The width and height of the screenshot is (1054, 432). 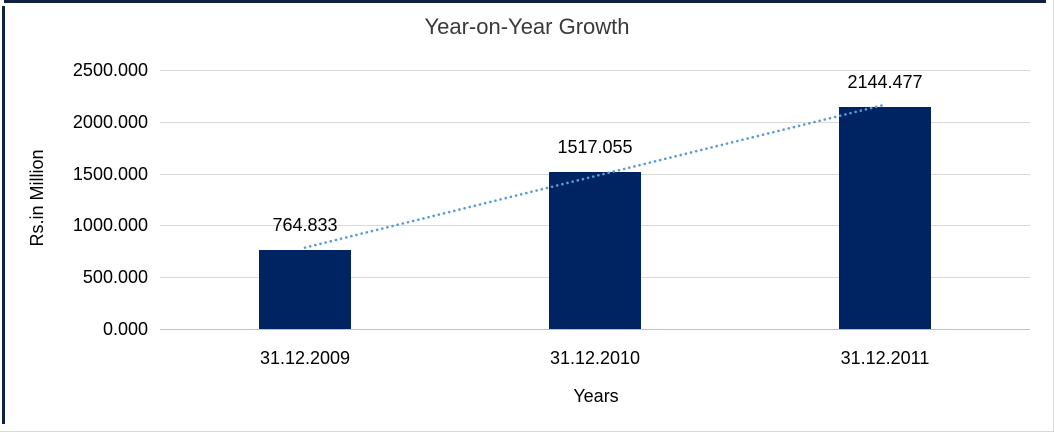 I want to click on y-tick-label: 1500.000, so click(x=110, y=173).